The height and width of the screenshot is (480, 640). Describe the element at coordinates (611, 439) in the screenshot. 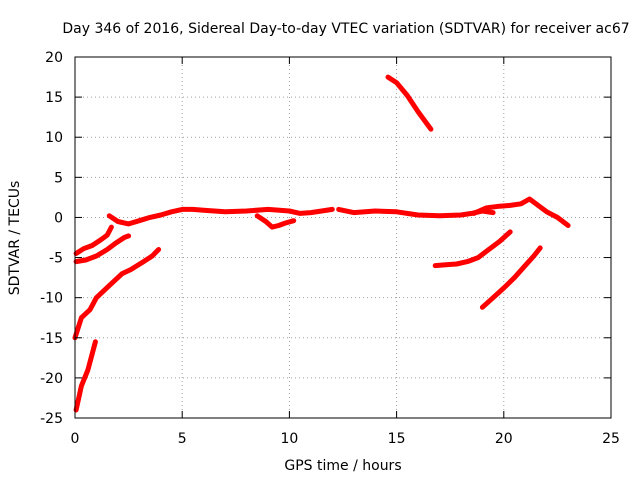

I see `x-tick-label: 25` at that location.